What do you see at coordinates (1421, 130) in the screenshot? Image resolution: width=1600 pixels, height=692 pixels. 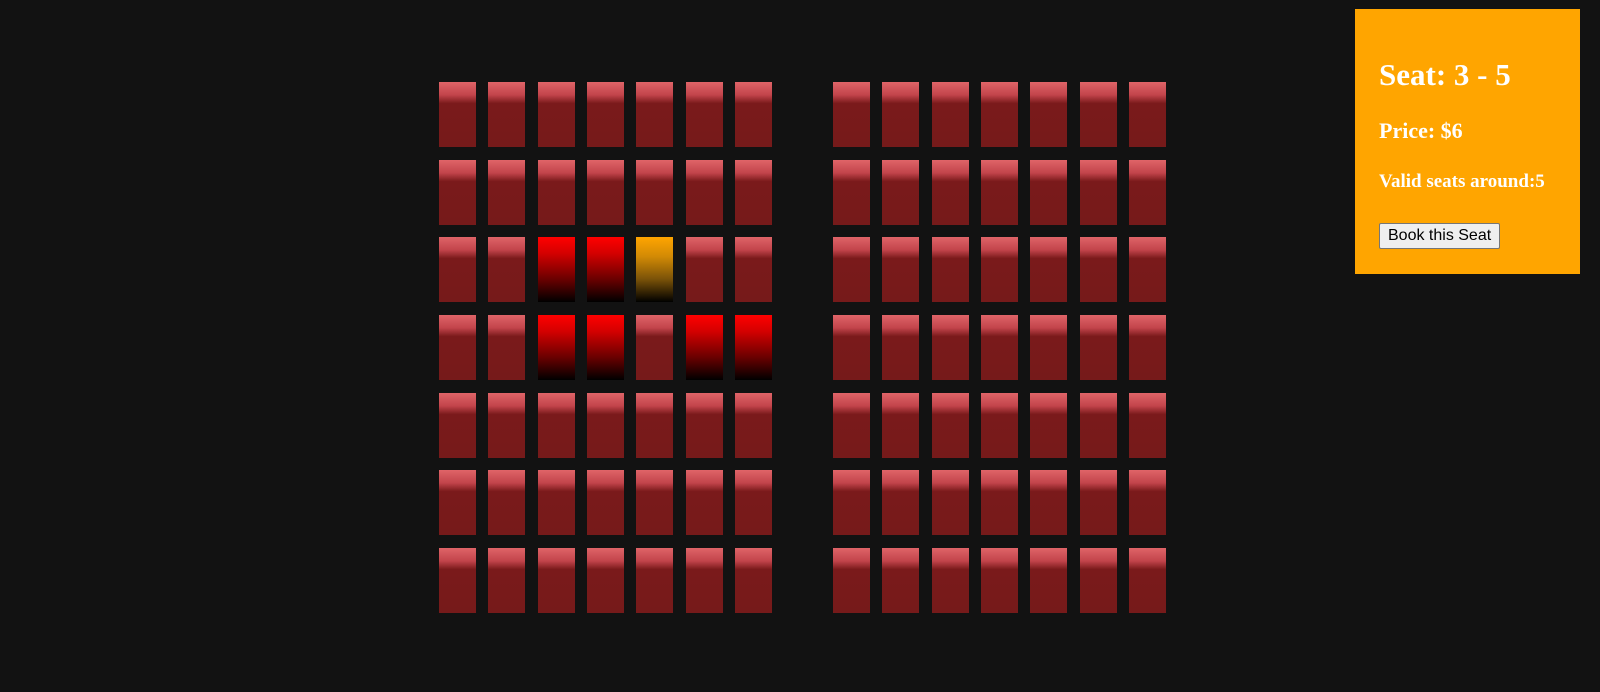 I see `price-label: Price: $6` at bounding box center [1421, 130].